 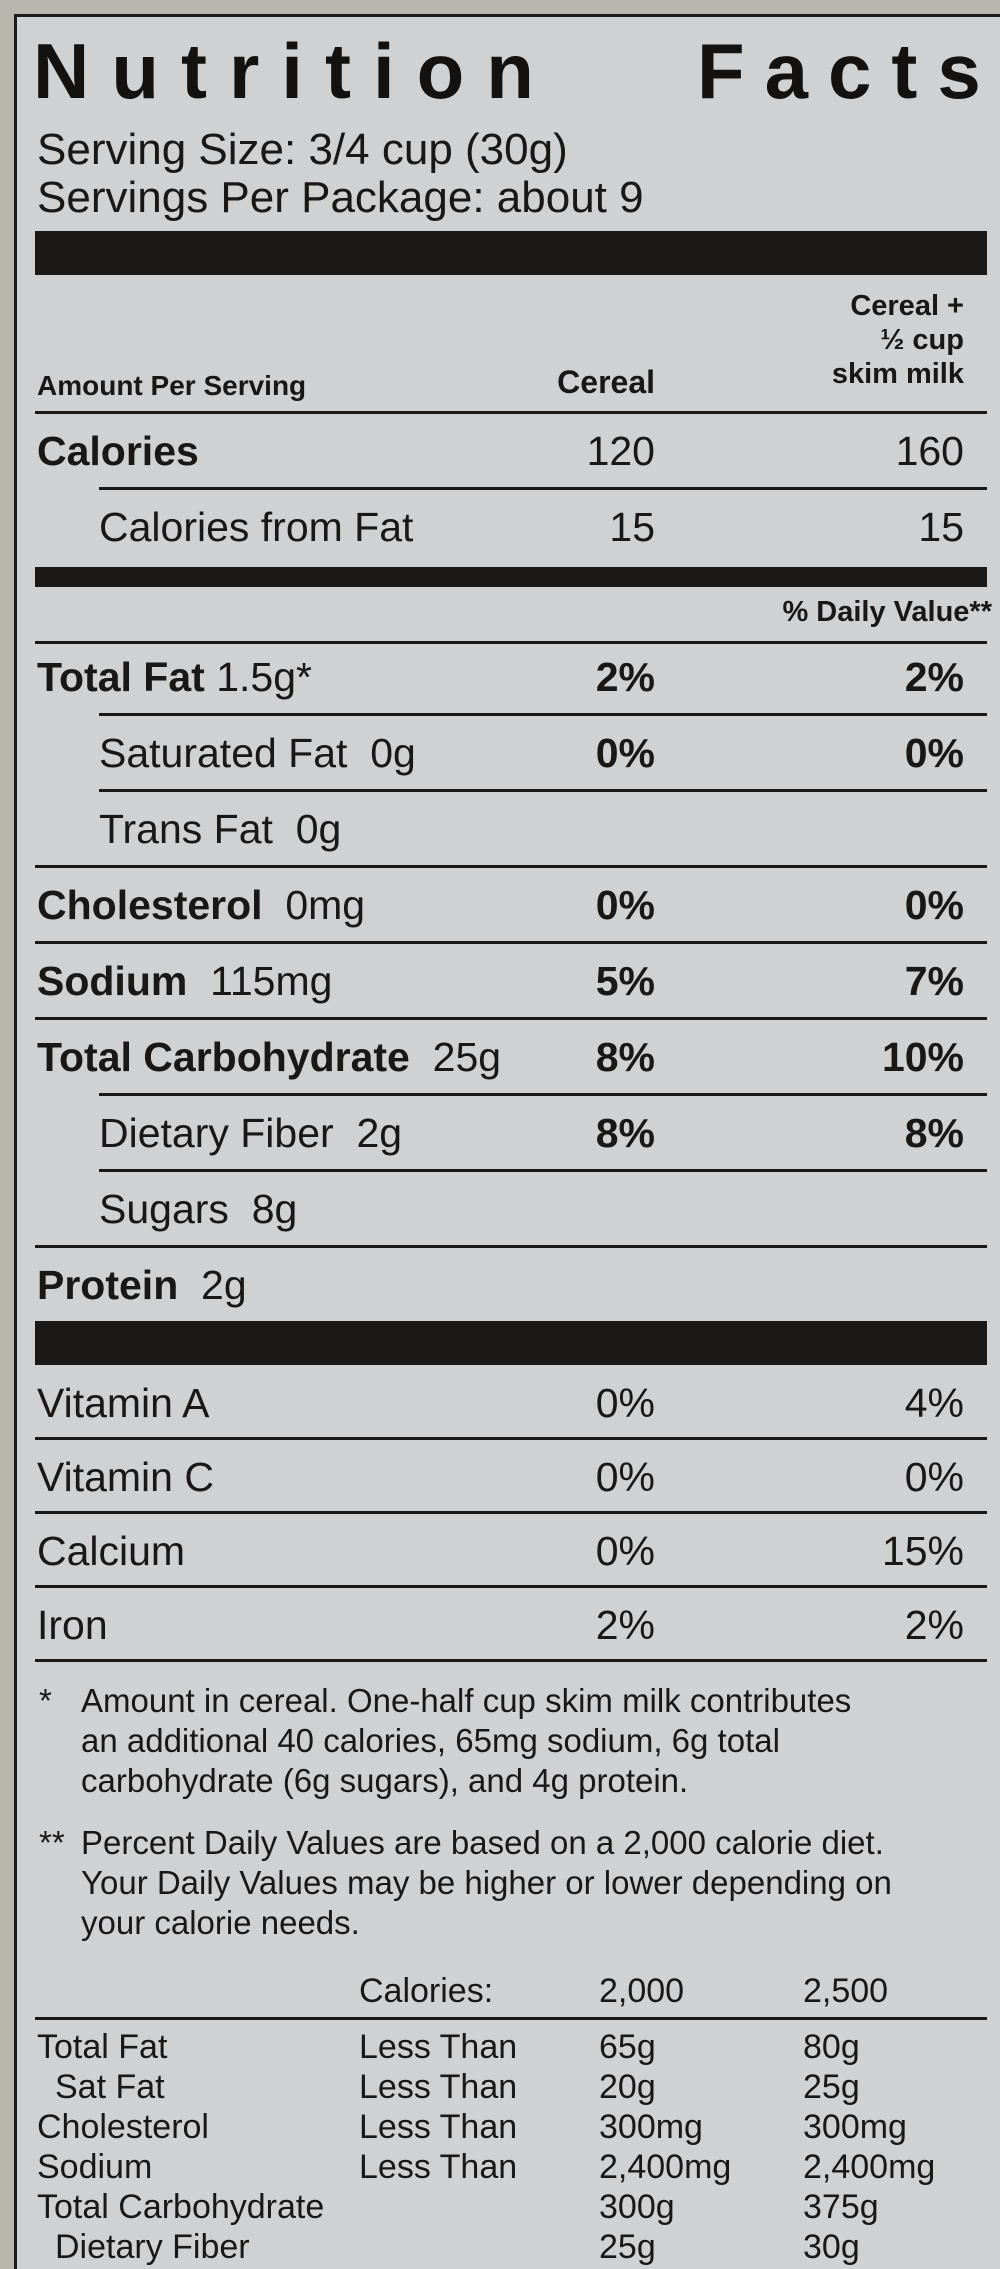 I want to click on vitamin-c-milk-dv: 0%, so click(x=934, y=1477).